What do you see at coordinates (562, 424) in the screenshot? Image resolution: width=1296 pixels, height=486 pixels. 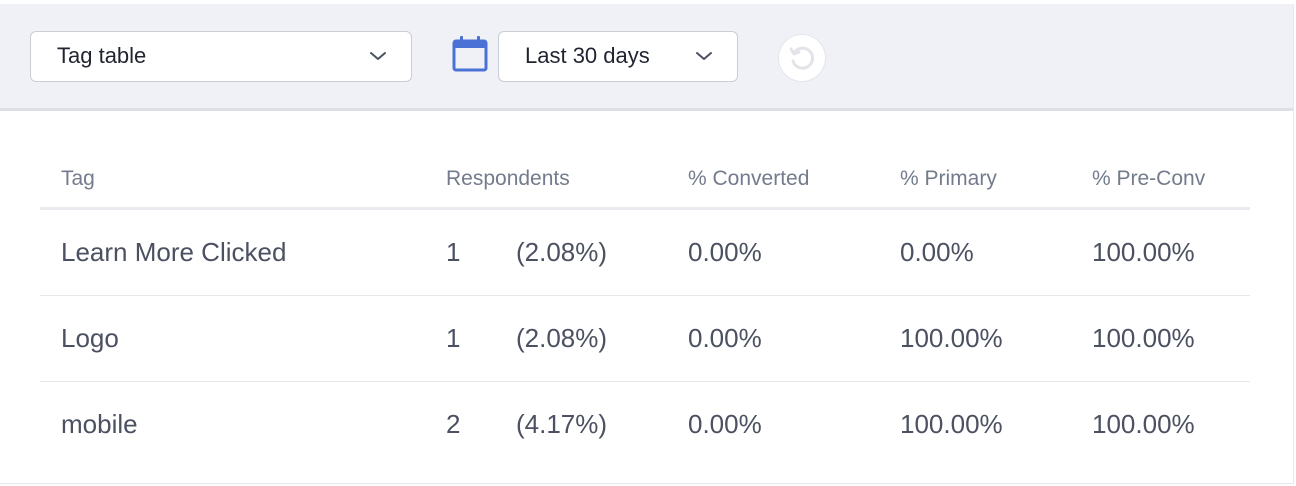 I see `respondent-percent: (4.17%)` at bounding box center [562, 424].